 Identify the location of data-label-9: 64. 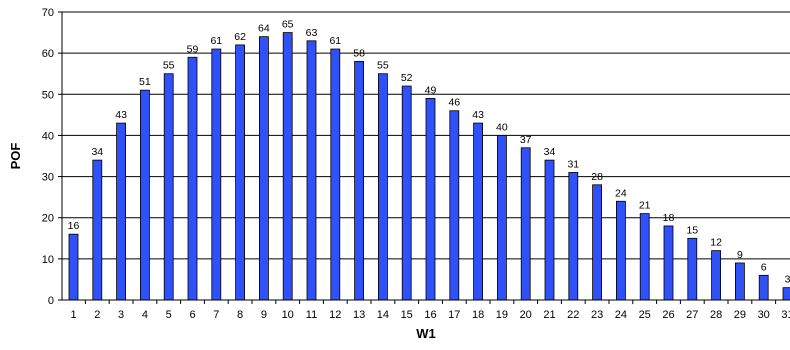
(264, 29).